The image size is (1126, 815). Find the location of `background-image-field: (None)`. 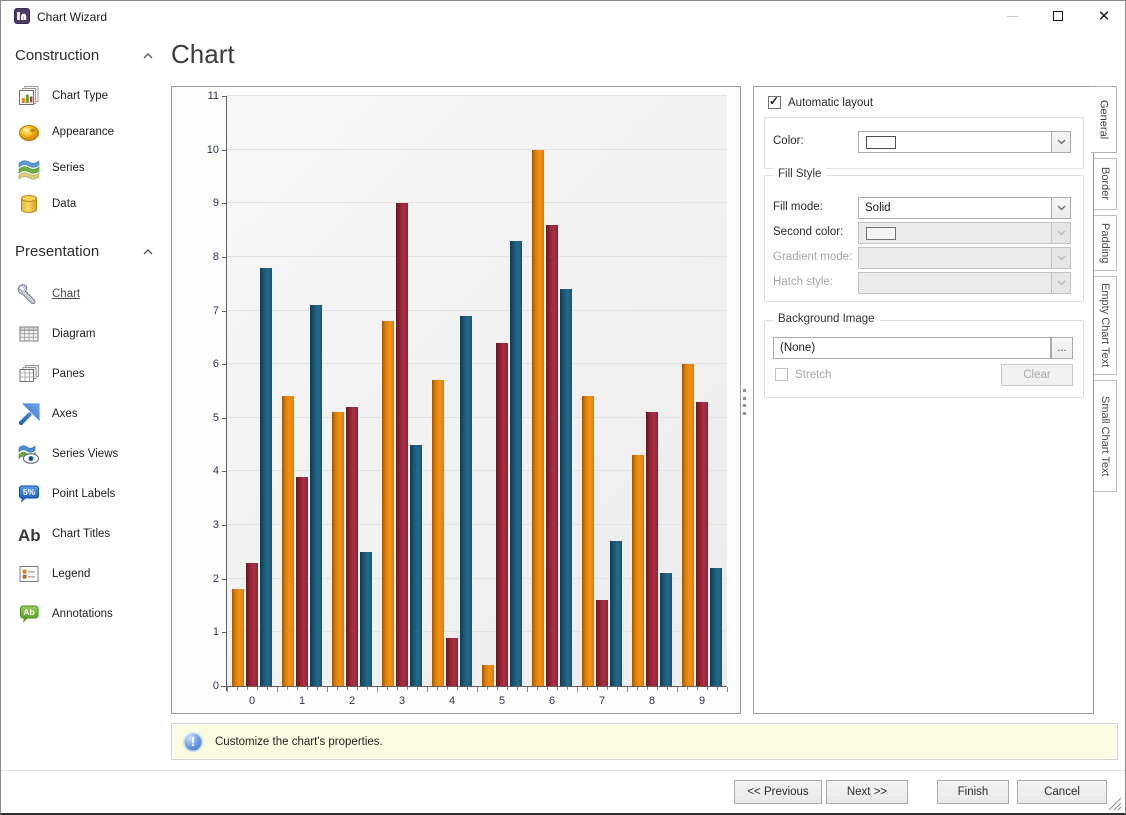

background-image-field: (None) is located at coordinates (912, 348).